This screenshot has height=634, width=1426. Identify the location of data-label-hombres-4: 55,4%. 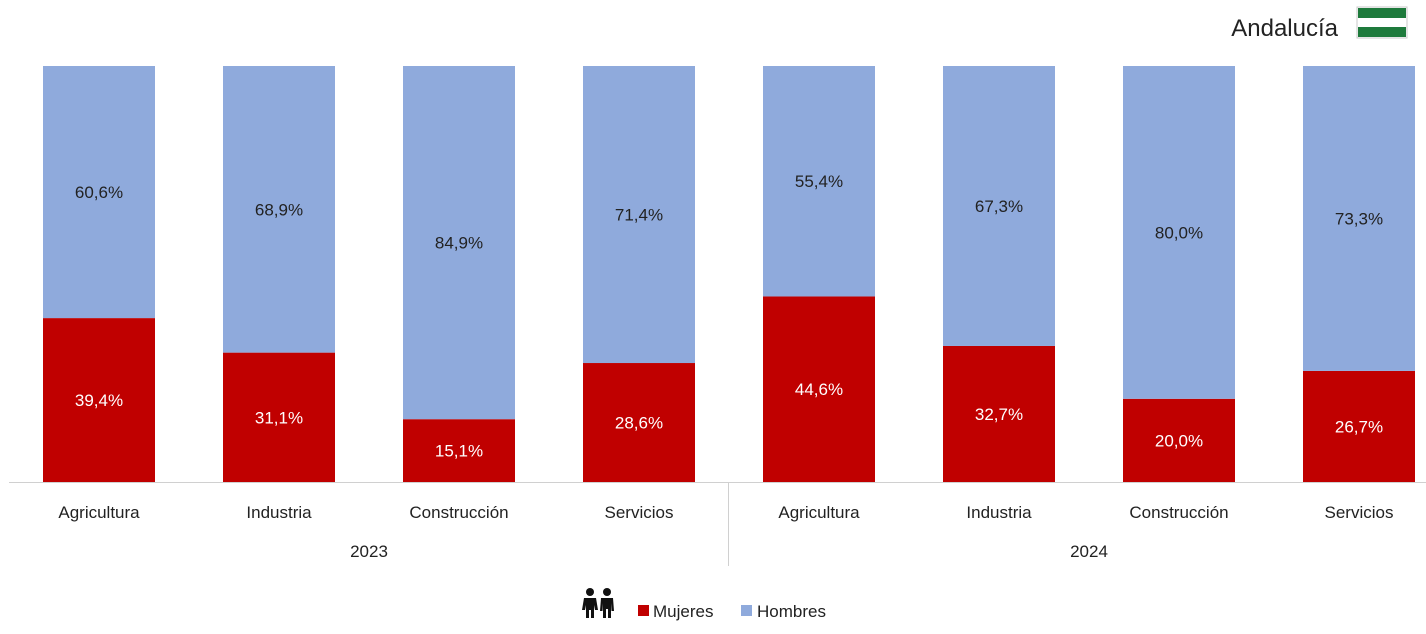
(819, 181).